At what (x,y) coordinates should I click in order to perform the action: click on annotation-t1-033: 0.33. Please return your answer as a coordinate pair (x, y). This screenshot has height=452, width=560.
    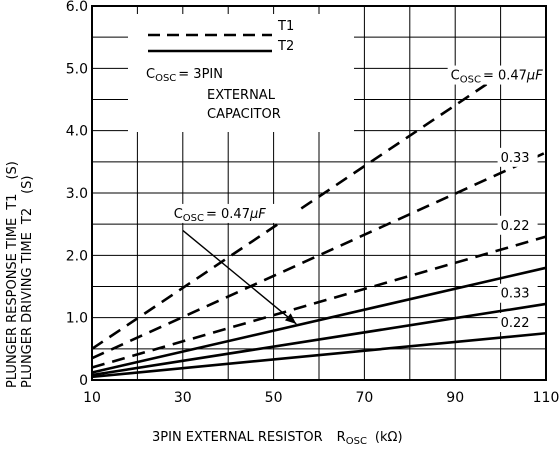
    Looking at the image, I should click on (515, 158).